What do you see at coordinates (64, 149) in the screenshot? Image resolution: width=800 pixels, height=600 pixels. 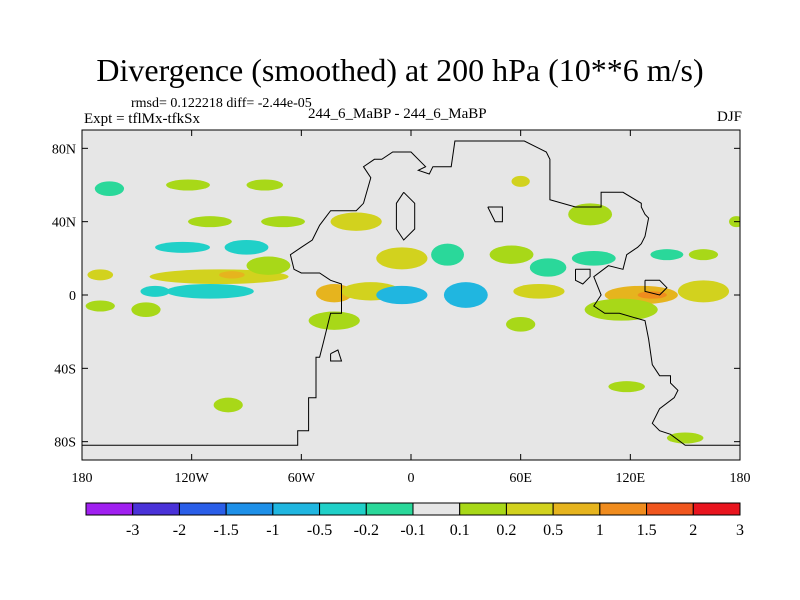 I see `y-tick-label-0: 80N` at bounding box center [64, 149].